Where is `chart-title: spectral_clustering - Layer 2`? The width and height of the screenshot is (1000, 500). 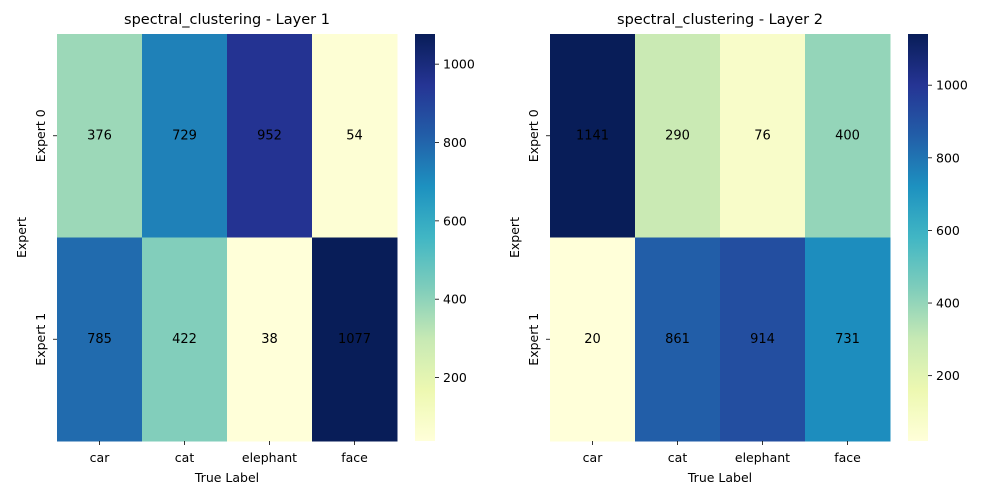 chart-title: spectral_clustering - Layer 2 is located at coordinates (720, 20).